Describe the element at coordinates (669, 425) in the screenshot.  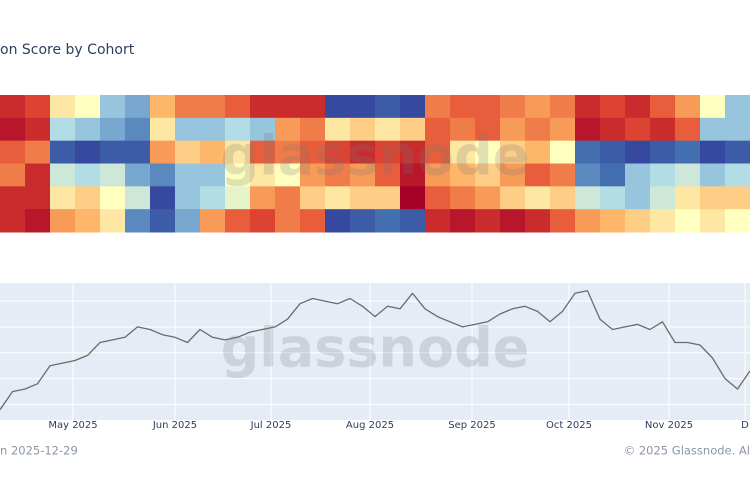
I see `x-tick-label: Nov 2025` at that location.